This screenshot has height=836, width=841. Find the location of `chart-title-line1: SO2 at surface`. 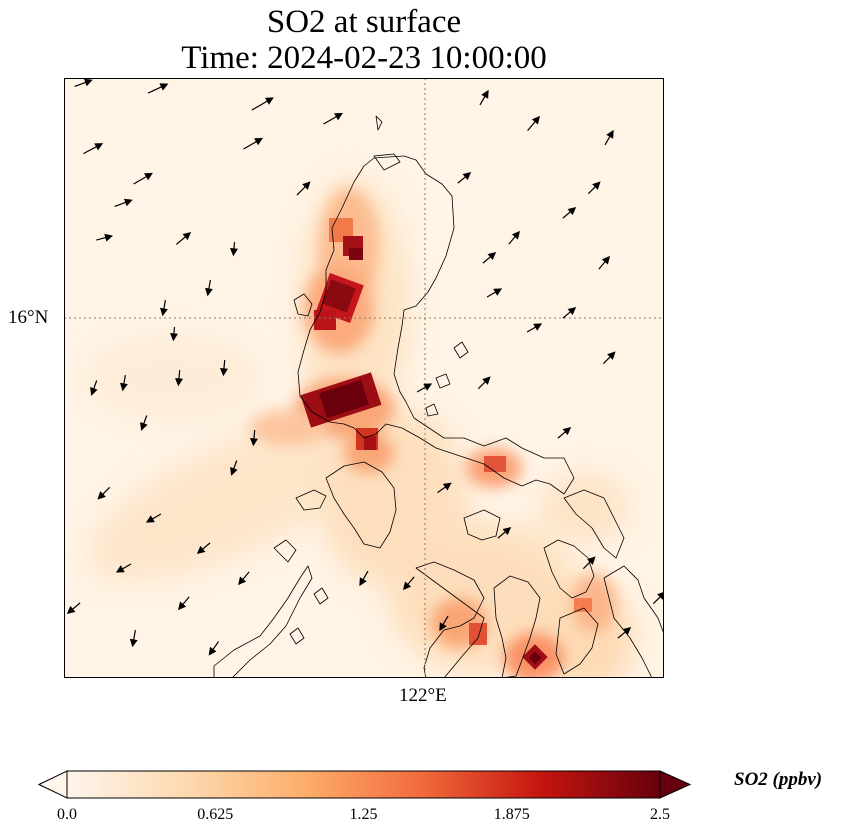

chart-title-line1: SO2 at surface is located at coordinates (364, 22).